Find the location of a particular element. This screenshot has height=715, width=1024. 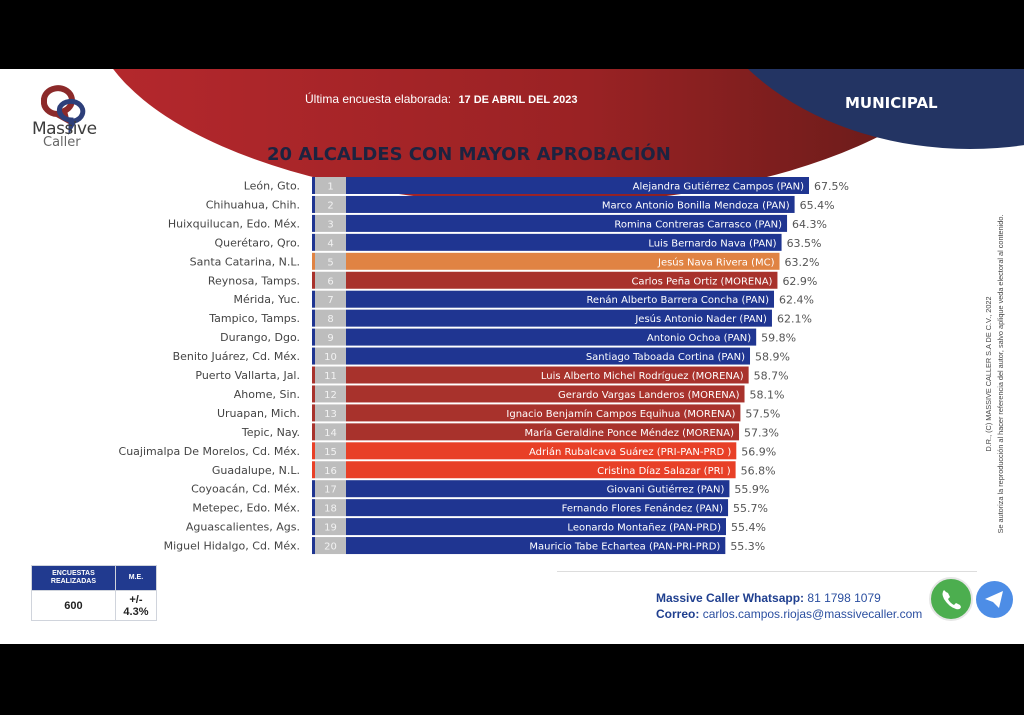

value-label: 65.4% is located at coordinates (817, 205).